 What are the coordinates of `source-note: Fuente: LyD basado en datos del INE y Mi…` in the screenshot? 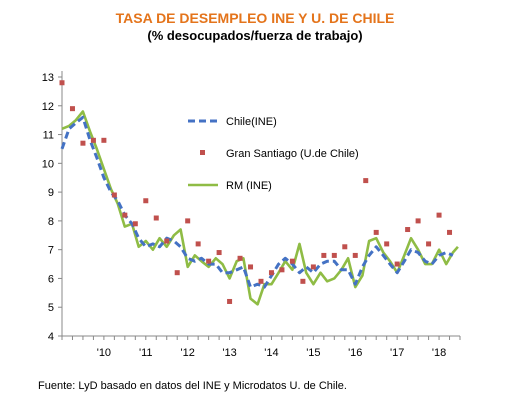 It's located at (192, 386).